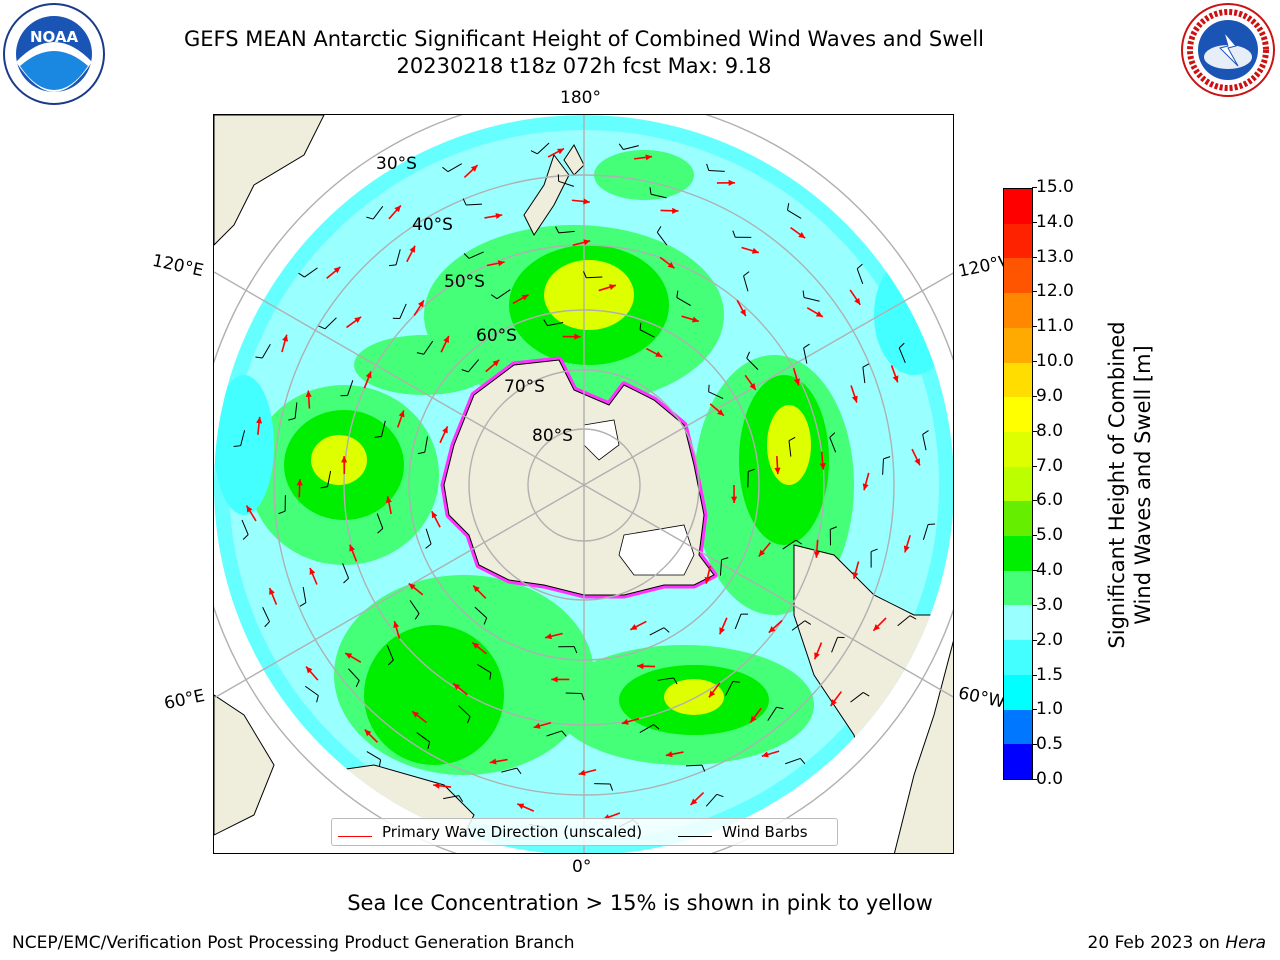  Describe the element at coordinates (1053, 326) in the screenshot. I see `colorbar-tick-label: 11.0` at that location.